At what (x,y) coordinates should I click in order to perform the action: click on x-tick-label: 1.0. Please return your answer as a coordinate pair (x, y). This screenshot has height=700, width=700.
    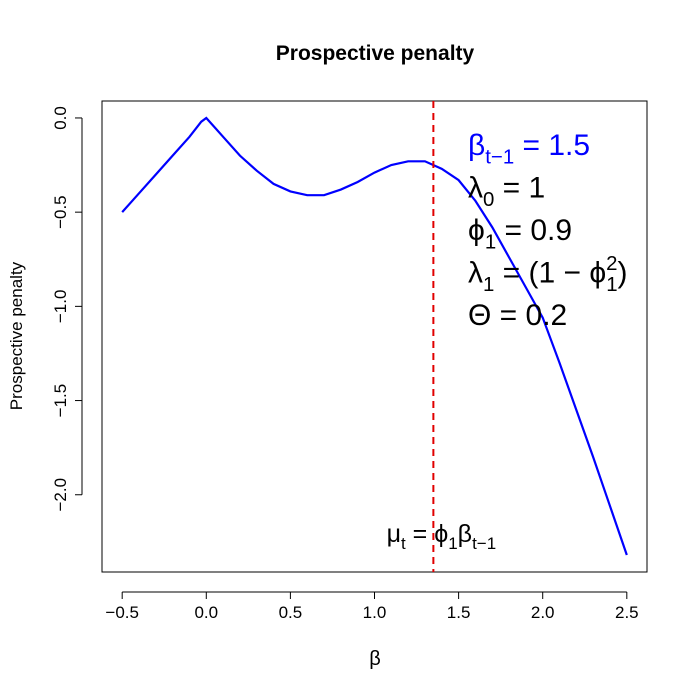
    Looking at the image, I should click on (375, 612).